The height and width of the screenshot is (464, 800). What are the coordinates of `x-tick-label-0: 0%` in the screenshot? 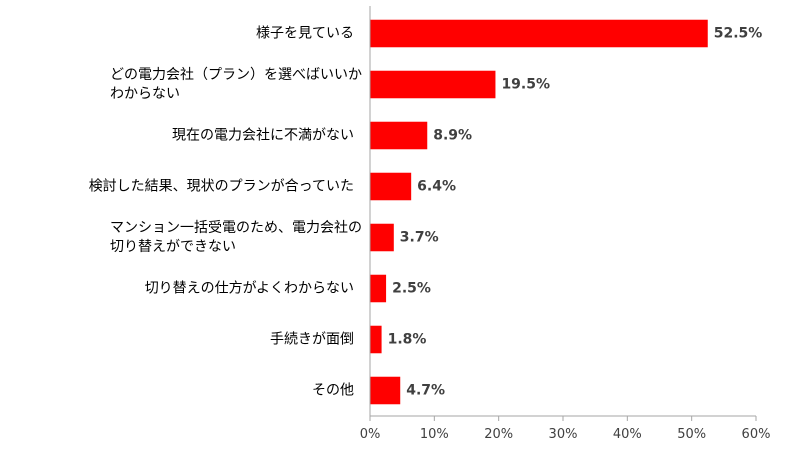 It's located at (370, 434).